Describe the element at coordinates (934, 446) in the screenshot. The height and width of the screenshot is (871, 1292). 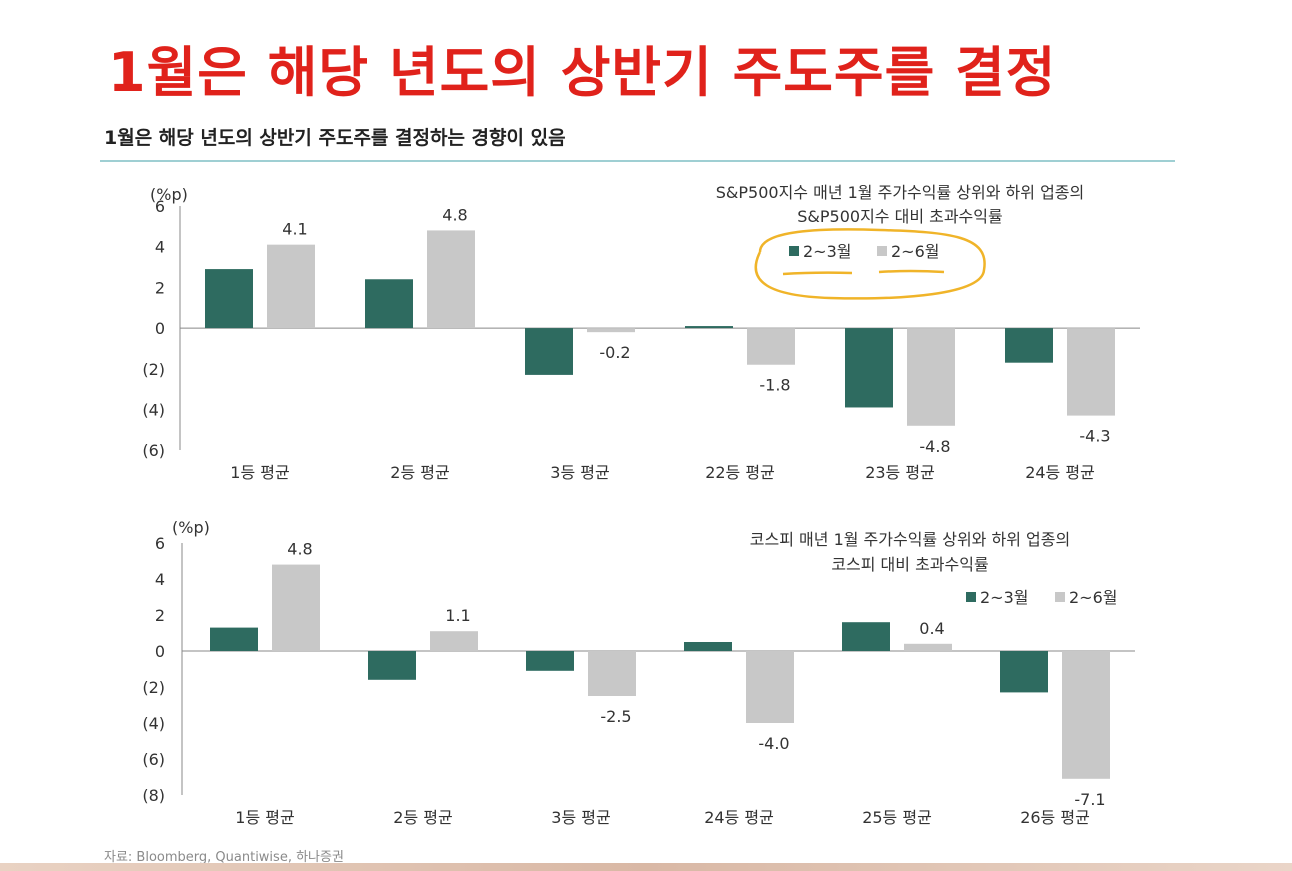
I see `data-label: -4.8` at that location.